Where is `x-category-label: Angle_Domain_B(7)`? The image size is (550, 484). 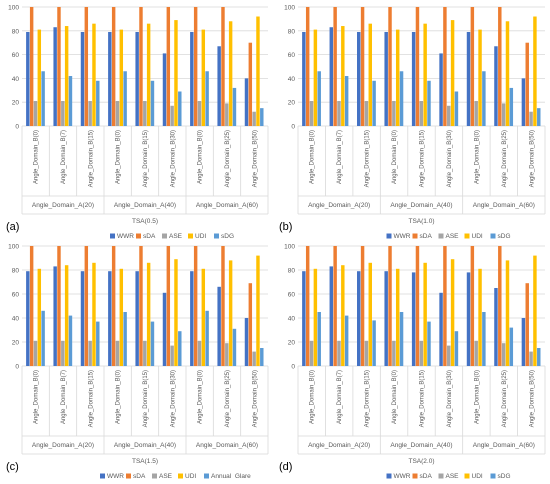
x-category-label: Angle_Domain_B(7) is located at coordinates (340, 157).